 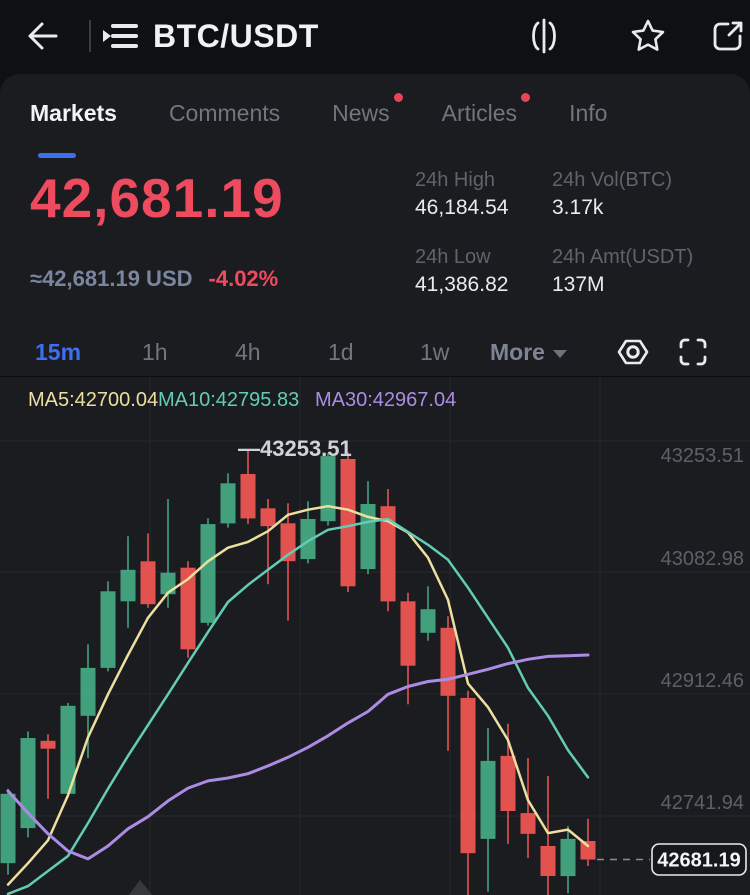 I want to click on svg-text: 43253.51, so click(x=702, y=456).